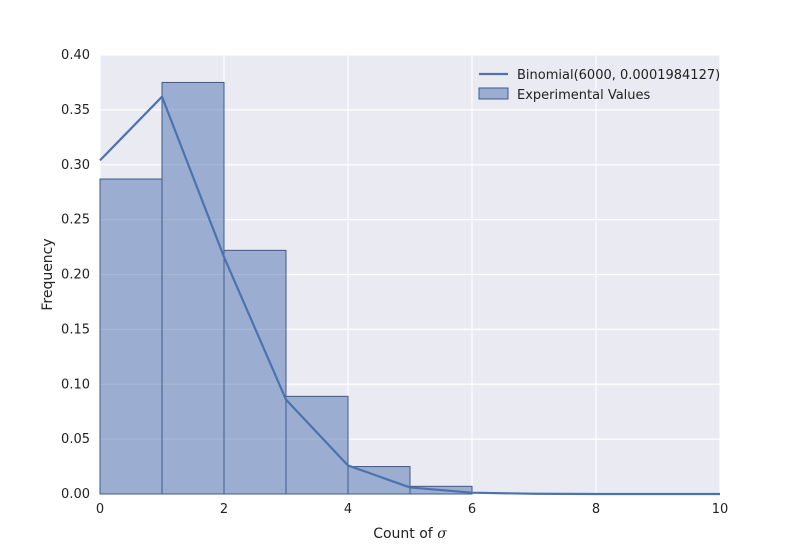 The width and height of the screenshot is (800, 550). I want to click on y-tick-label: 0.00, so click(75, 494).